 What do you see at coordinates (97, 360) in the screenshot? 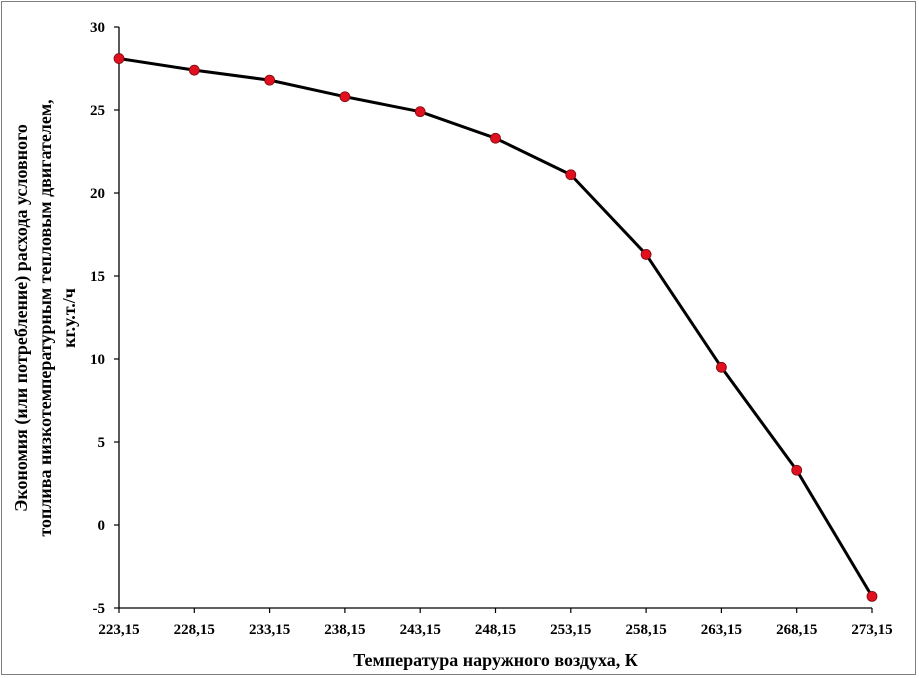
I see `y-tick-label: 10` at bounding box center [97, 360].